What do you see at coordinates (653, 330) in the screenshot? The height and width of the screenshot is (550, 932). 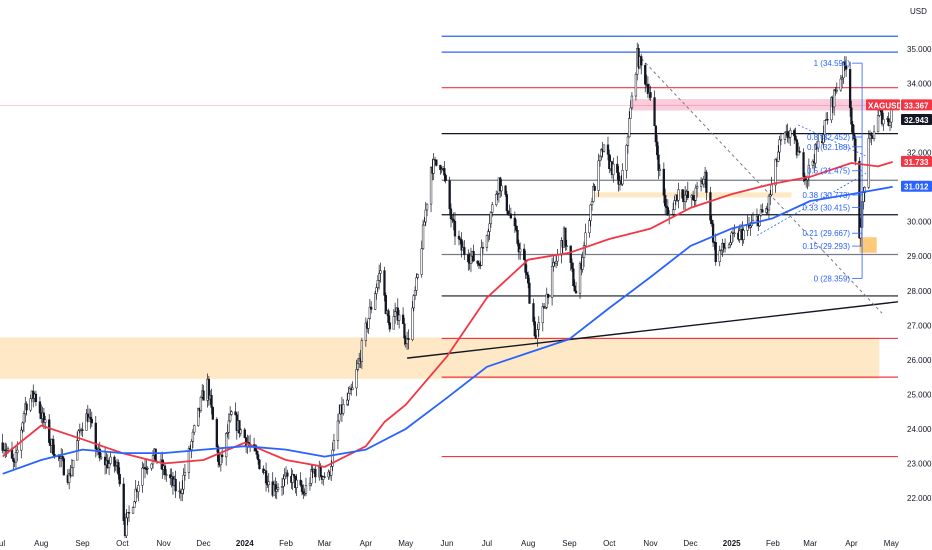 I see `support-trendline` at bounding box center [653, 330].